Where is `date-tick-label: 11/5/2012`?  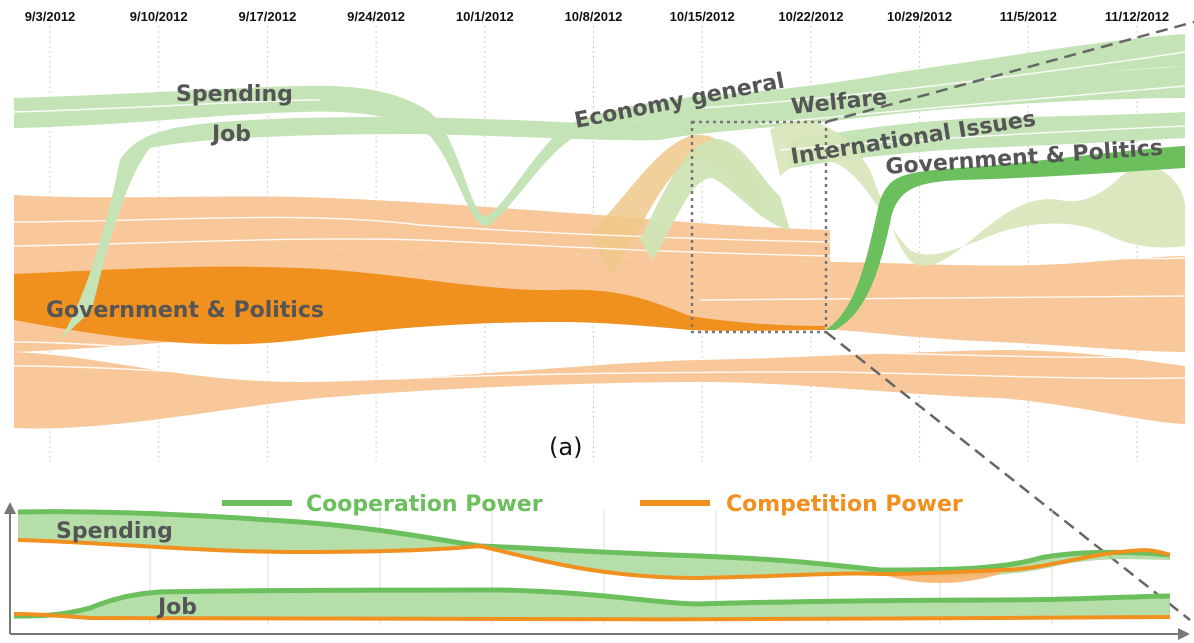
date-tick-label: 11/5/2012 is located at coordinates (1028, 16).